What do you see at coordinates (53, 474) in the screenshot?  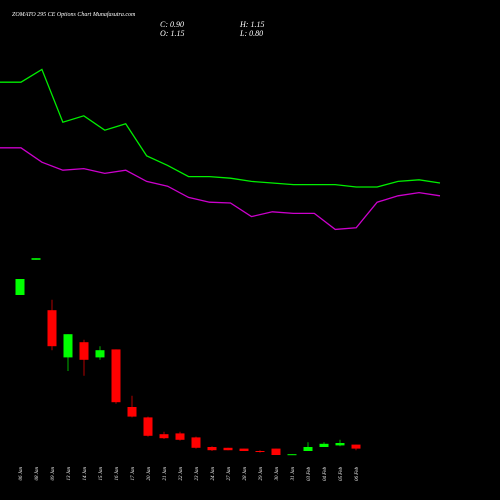 I see `x-tick-label: 09 Jan` at bounding box center [53, 474].